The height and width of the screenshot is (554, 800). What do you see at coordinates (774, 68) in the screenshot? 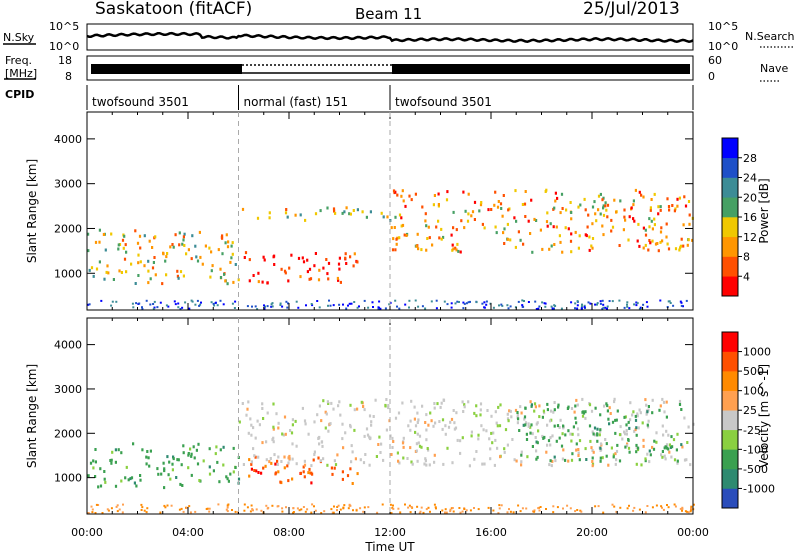
I see `nave-right-label: Nave` at bounding box center [774, 68].